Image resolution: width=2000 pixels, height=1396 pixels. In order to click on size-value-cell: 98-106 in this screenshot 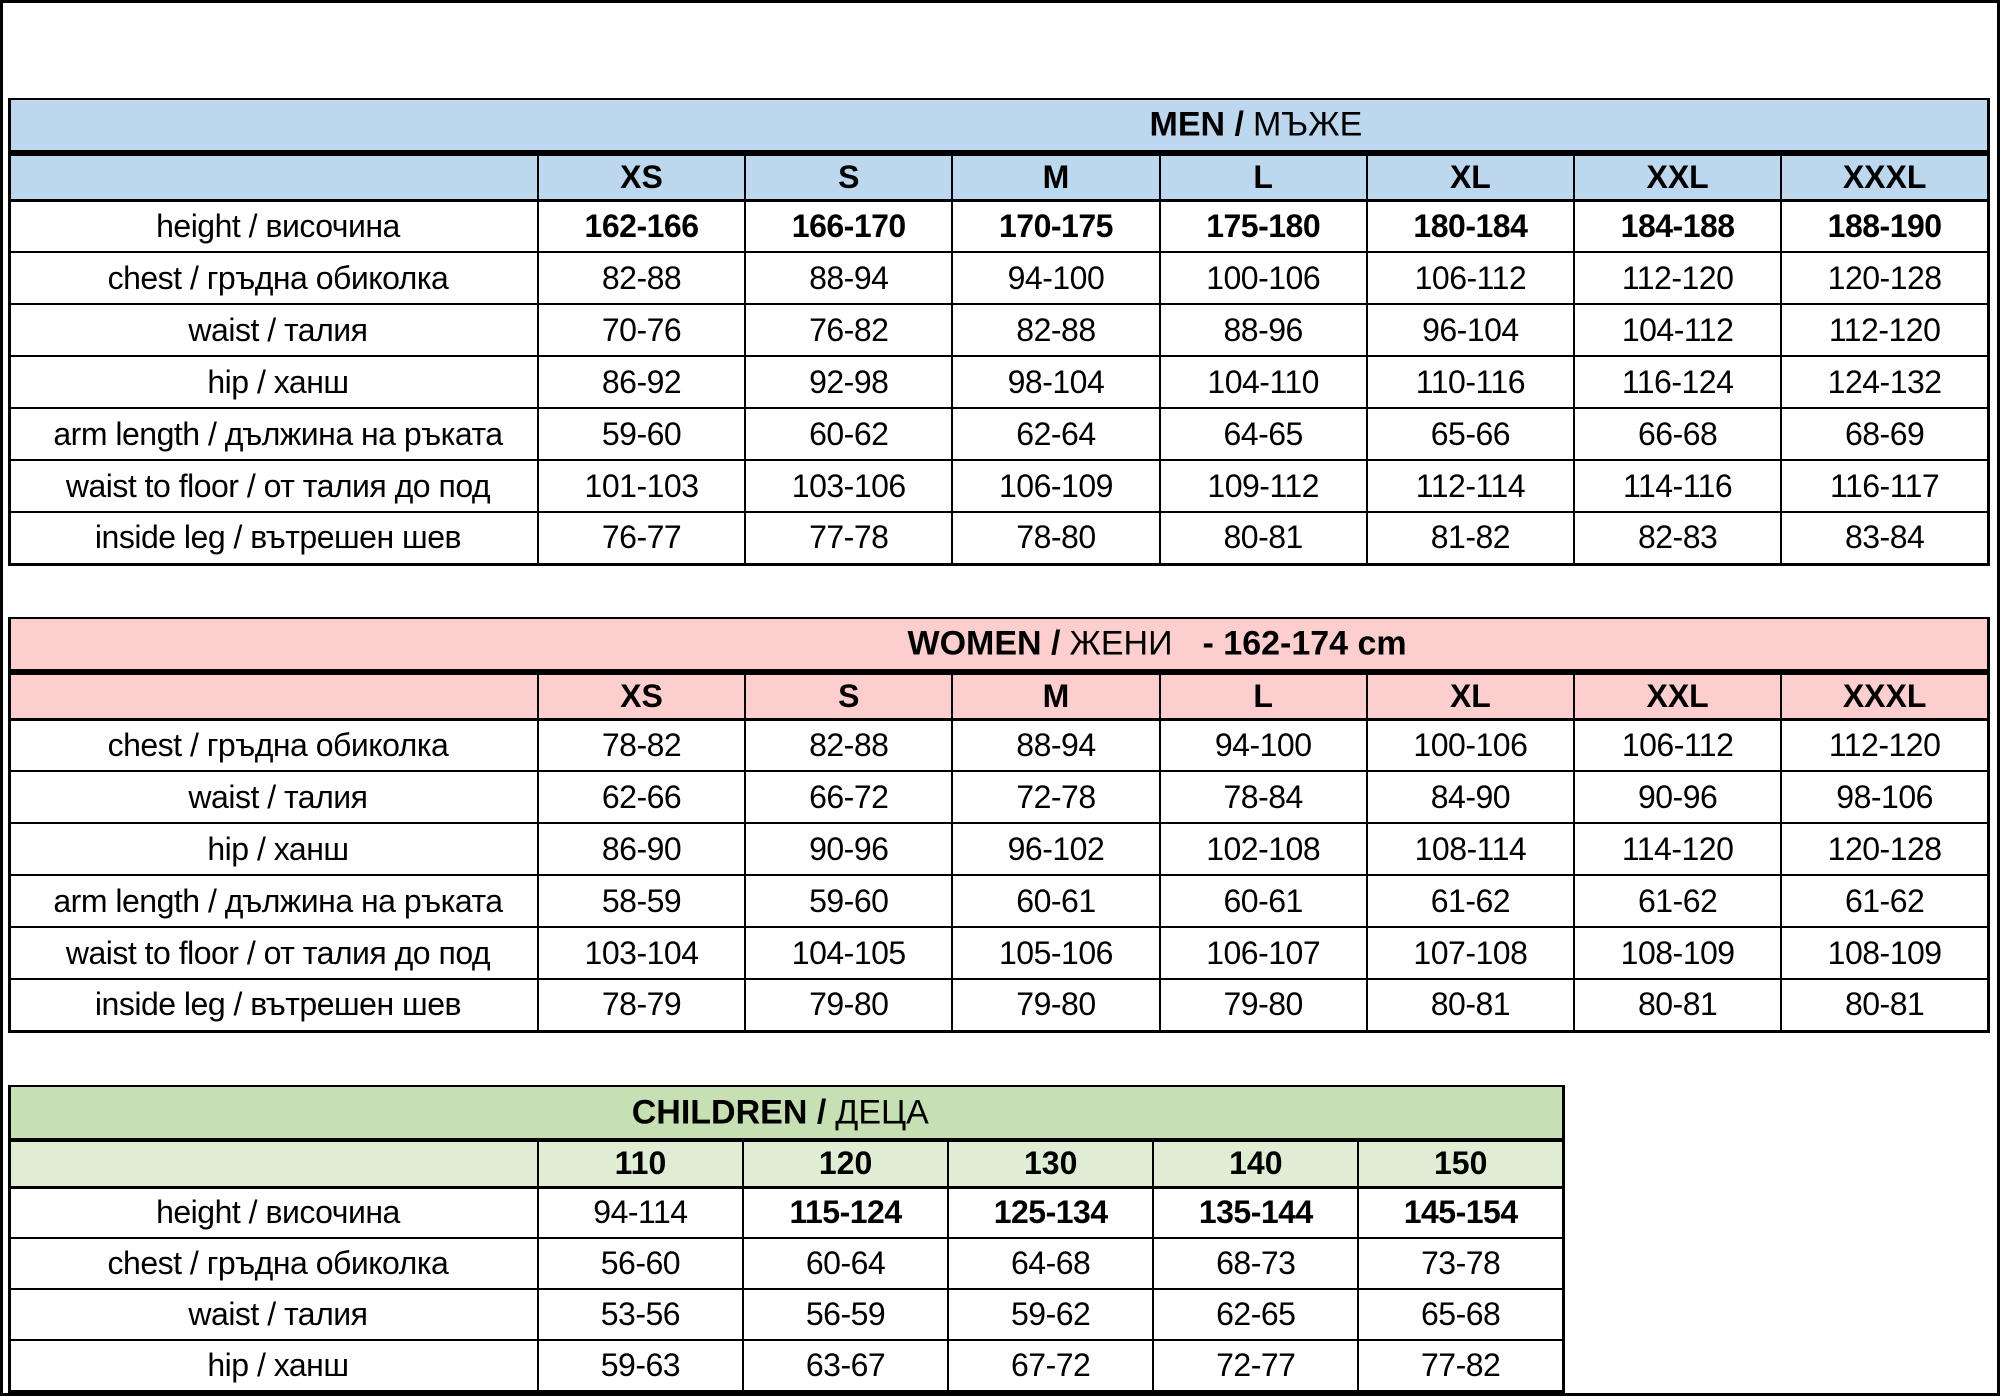, I will do `click(1885, 797)`.